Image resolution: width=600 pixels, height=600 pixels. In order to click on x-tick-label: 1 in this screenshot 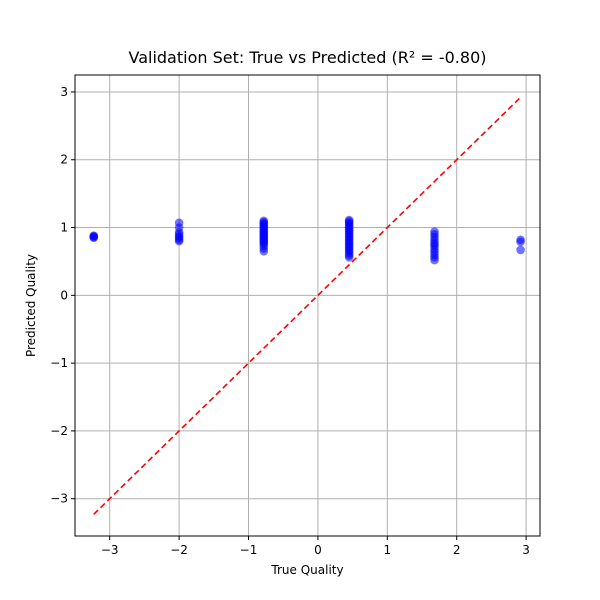, I will do `click(387, 550)`.